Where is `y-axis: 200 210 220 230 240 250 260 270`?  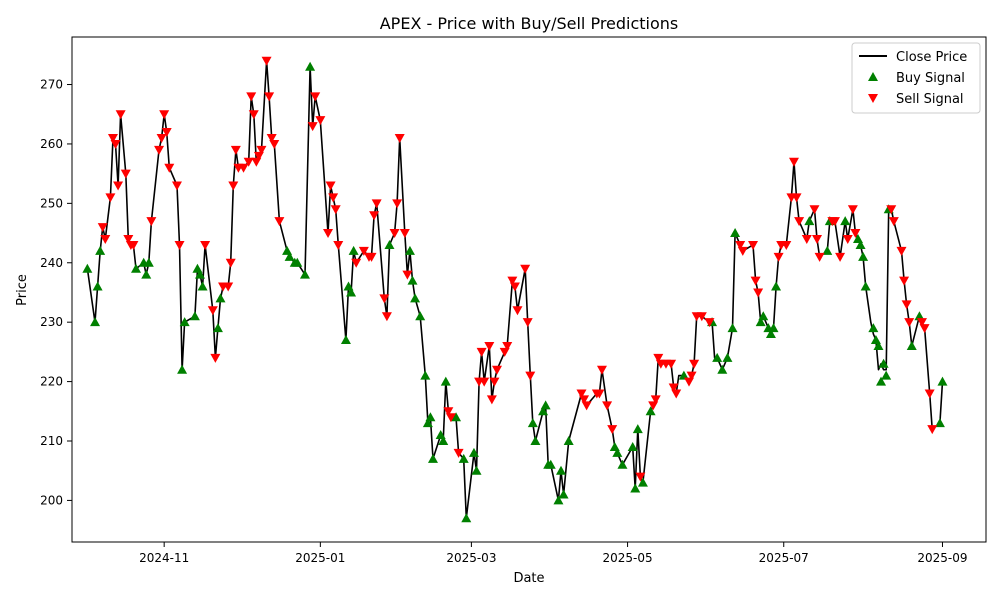
y-axis: 200 210 220 230 240 250 260 270 is located at coordinates (56, 292).